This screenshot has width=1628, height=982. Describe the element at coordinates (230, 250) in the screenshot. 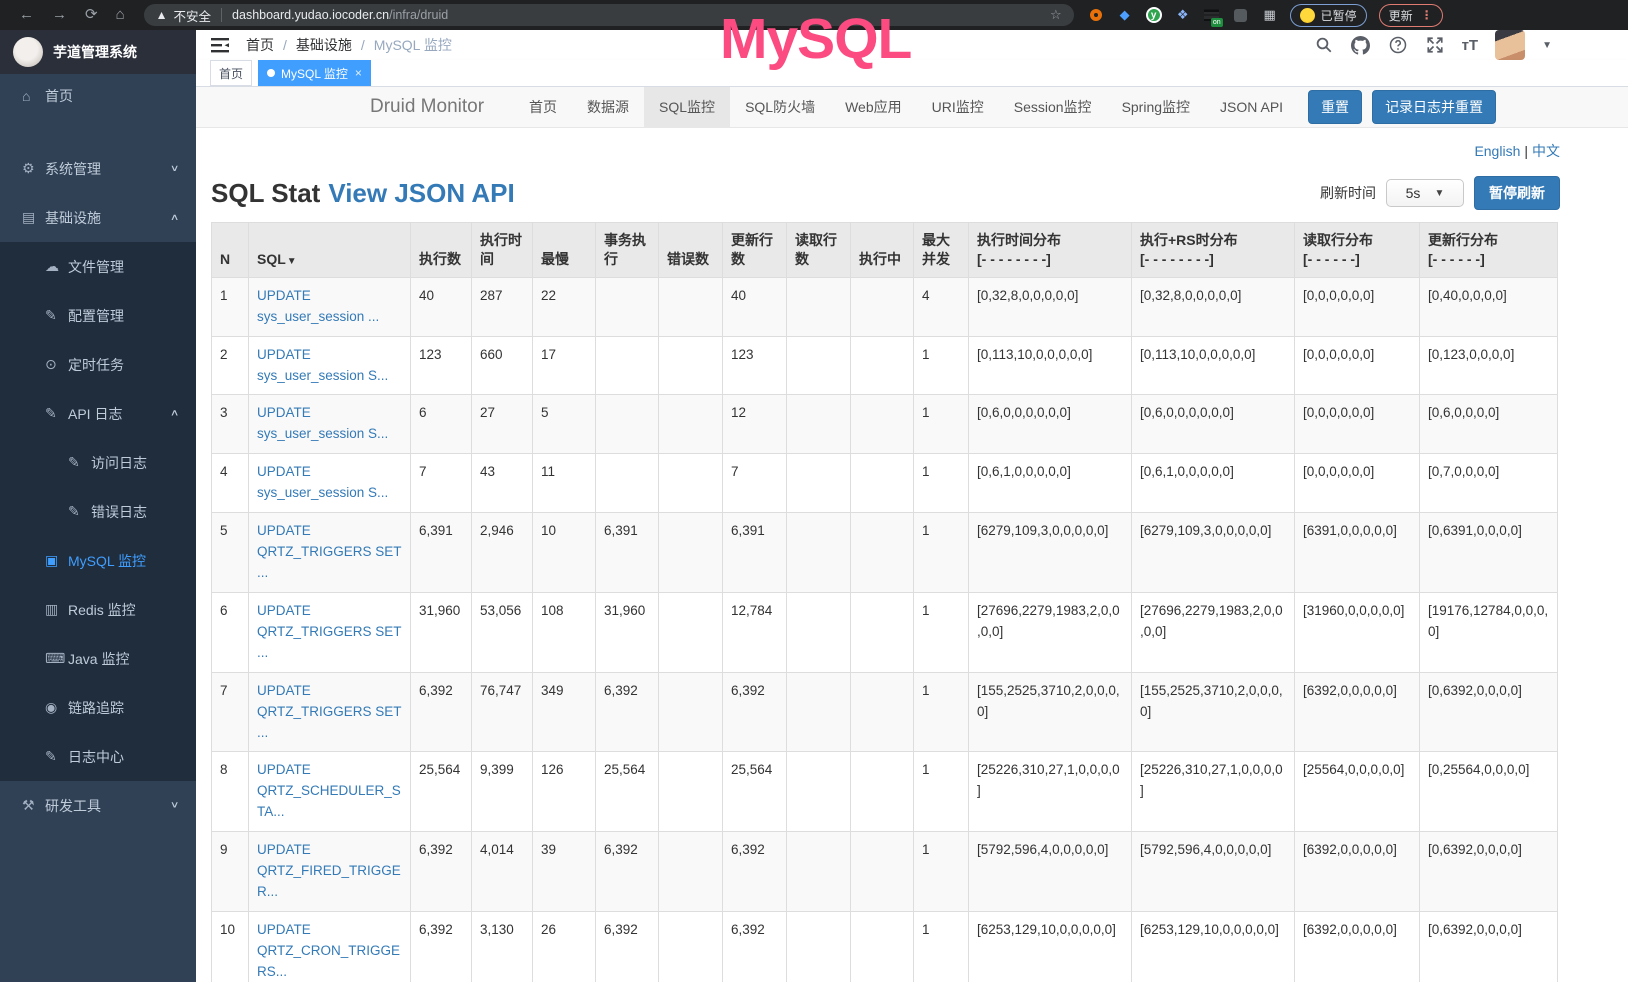

I see `col-header-N: N` at that location.